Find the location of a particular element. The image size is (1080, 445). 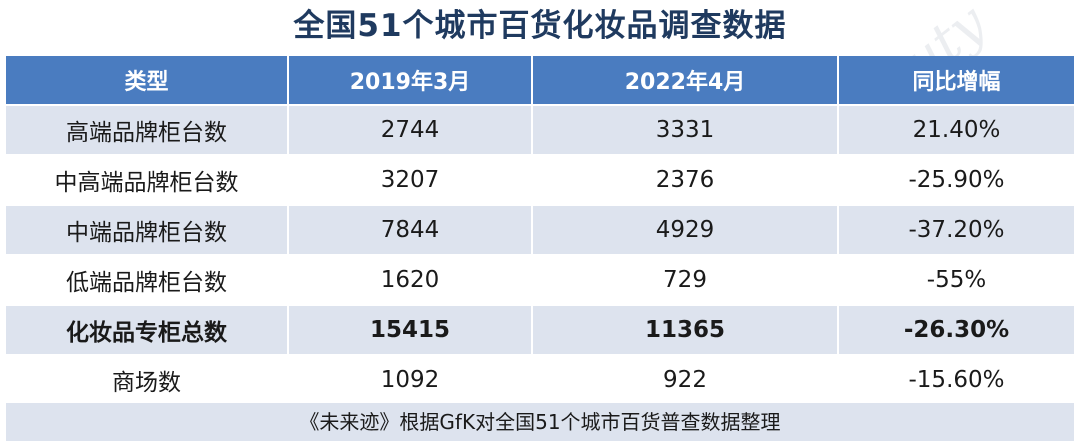

cell-2019: 7844 is located at coordinates (410, 229).